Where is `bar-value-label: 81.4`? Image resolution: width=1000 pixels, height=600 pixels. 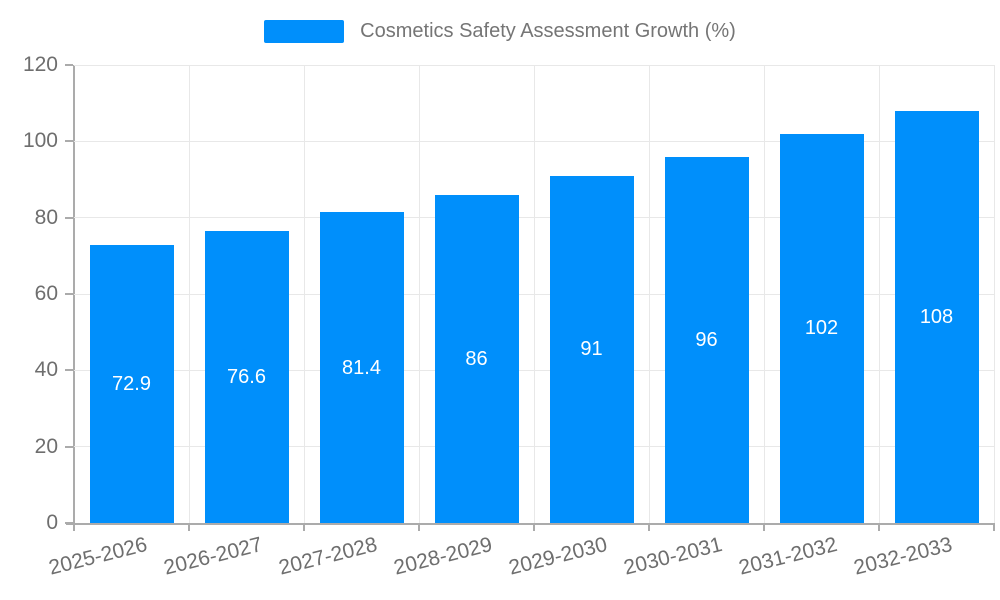
bar-value-label: 81.4 is located at coordinates (361, 367).